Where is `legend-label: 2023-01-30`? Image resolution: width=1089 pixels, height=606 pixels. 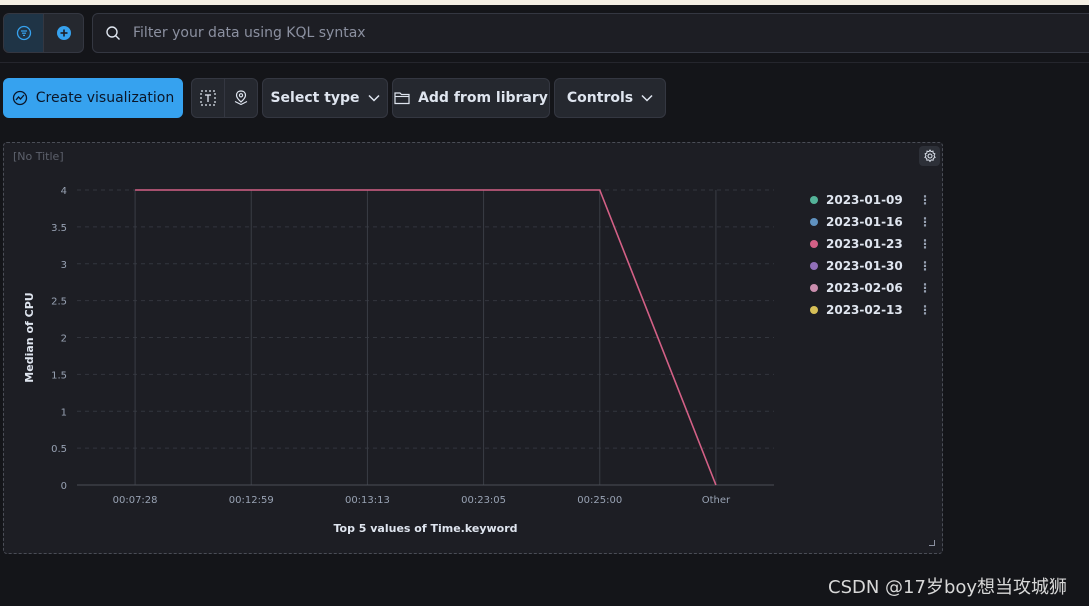 legend-label: 2023-01-30 is located at coordinates (864, 266).